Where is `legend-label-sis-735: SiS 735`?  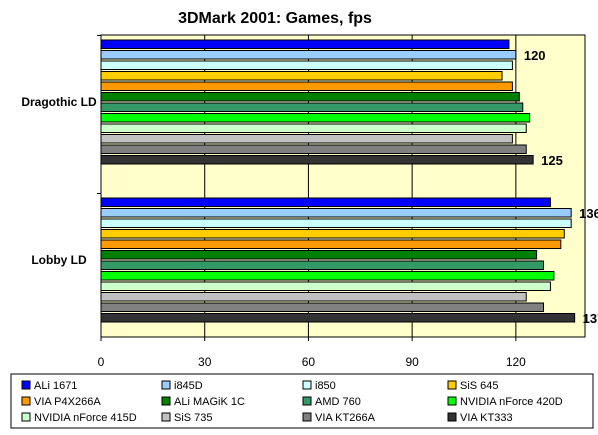 legend-label-sis-735: SiS 735 is located at coordinates (193, 418).